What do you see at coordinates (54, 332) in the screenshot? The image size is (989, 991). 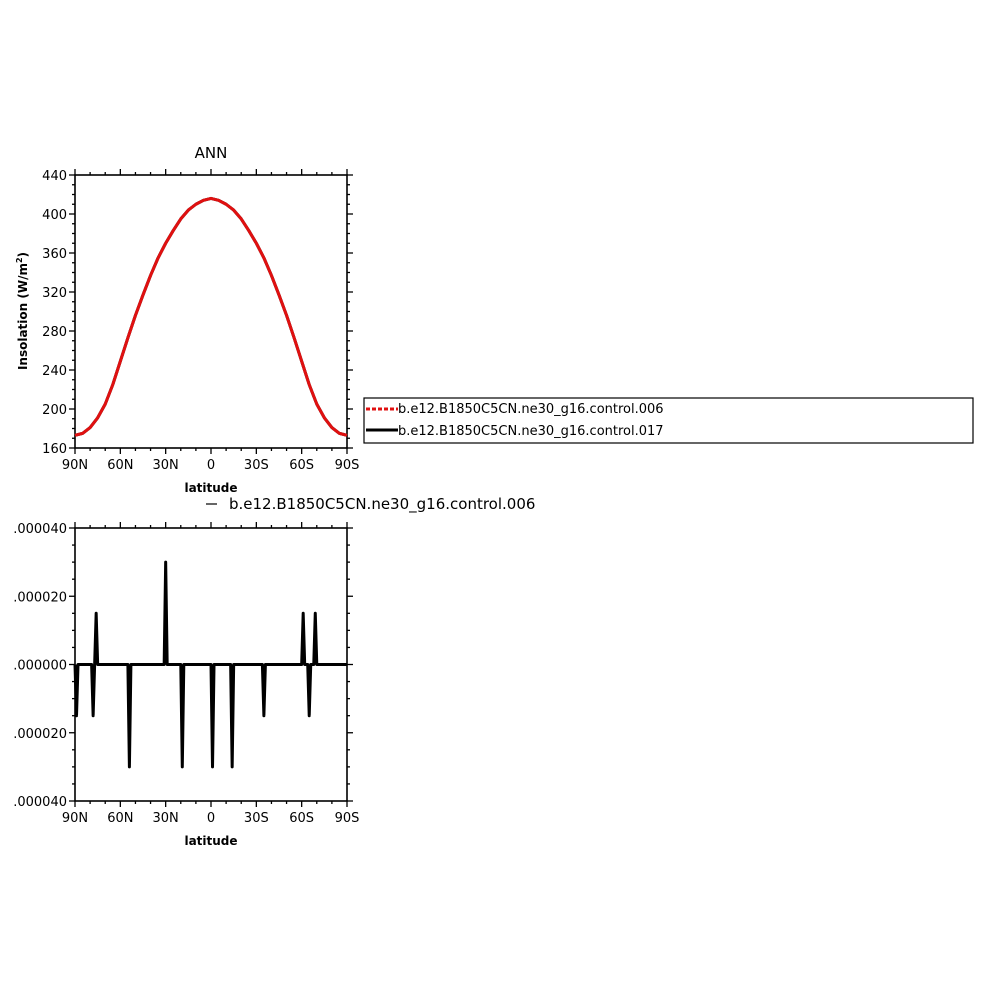 I see `y-tick-label: 280` at bounding box center [54, 332].